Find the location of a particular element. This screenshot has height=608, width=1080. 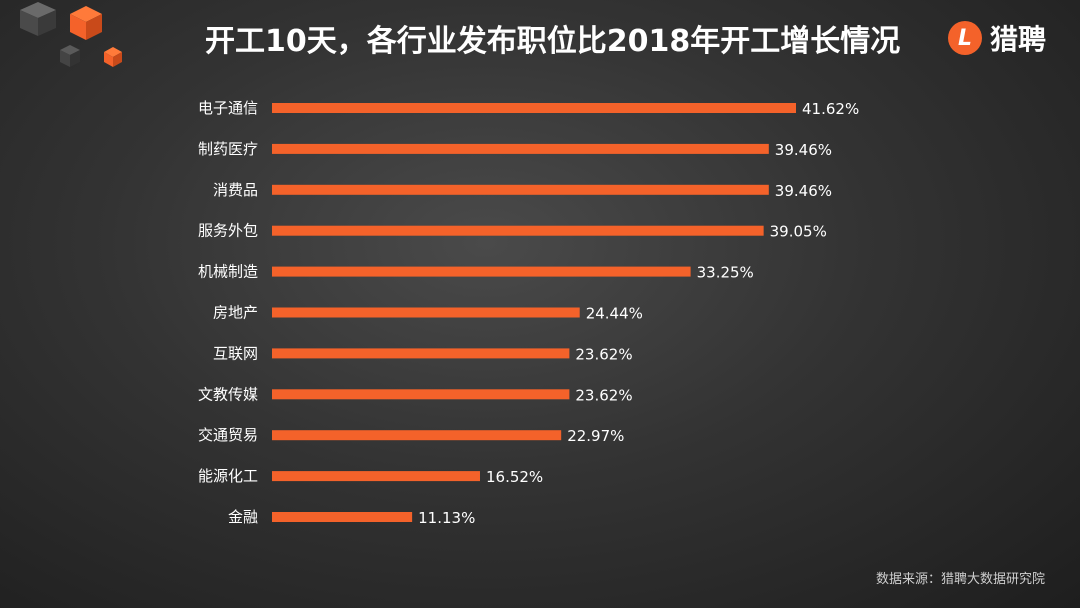

logo: L 猎聘 is located at coordinates (997, 38).